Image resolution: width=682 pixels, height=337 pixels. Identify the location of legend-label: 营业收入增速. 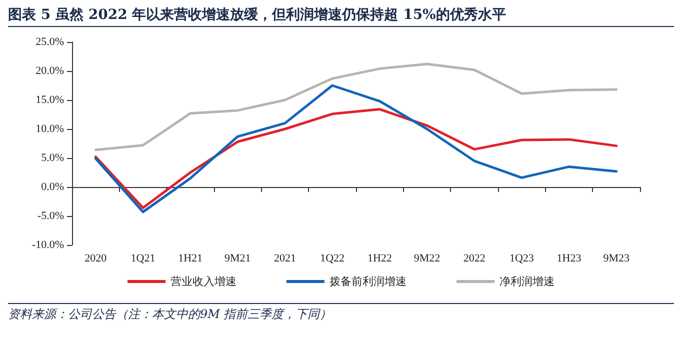
(203, 281).